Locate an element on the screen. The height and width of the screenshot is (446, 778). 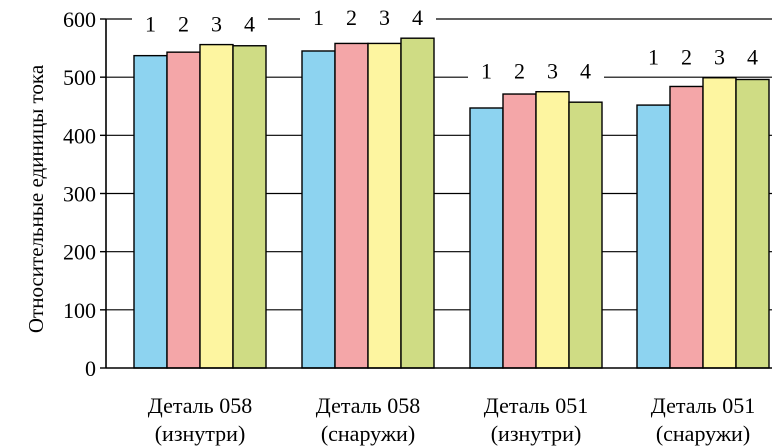
bar-cat4-series2 is located at coordinates (686, 227).